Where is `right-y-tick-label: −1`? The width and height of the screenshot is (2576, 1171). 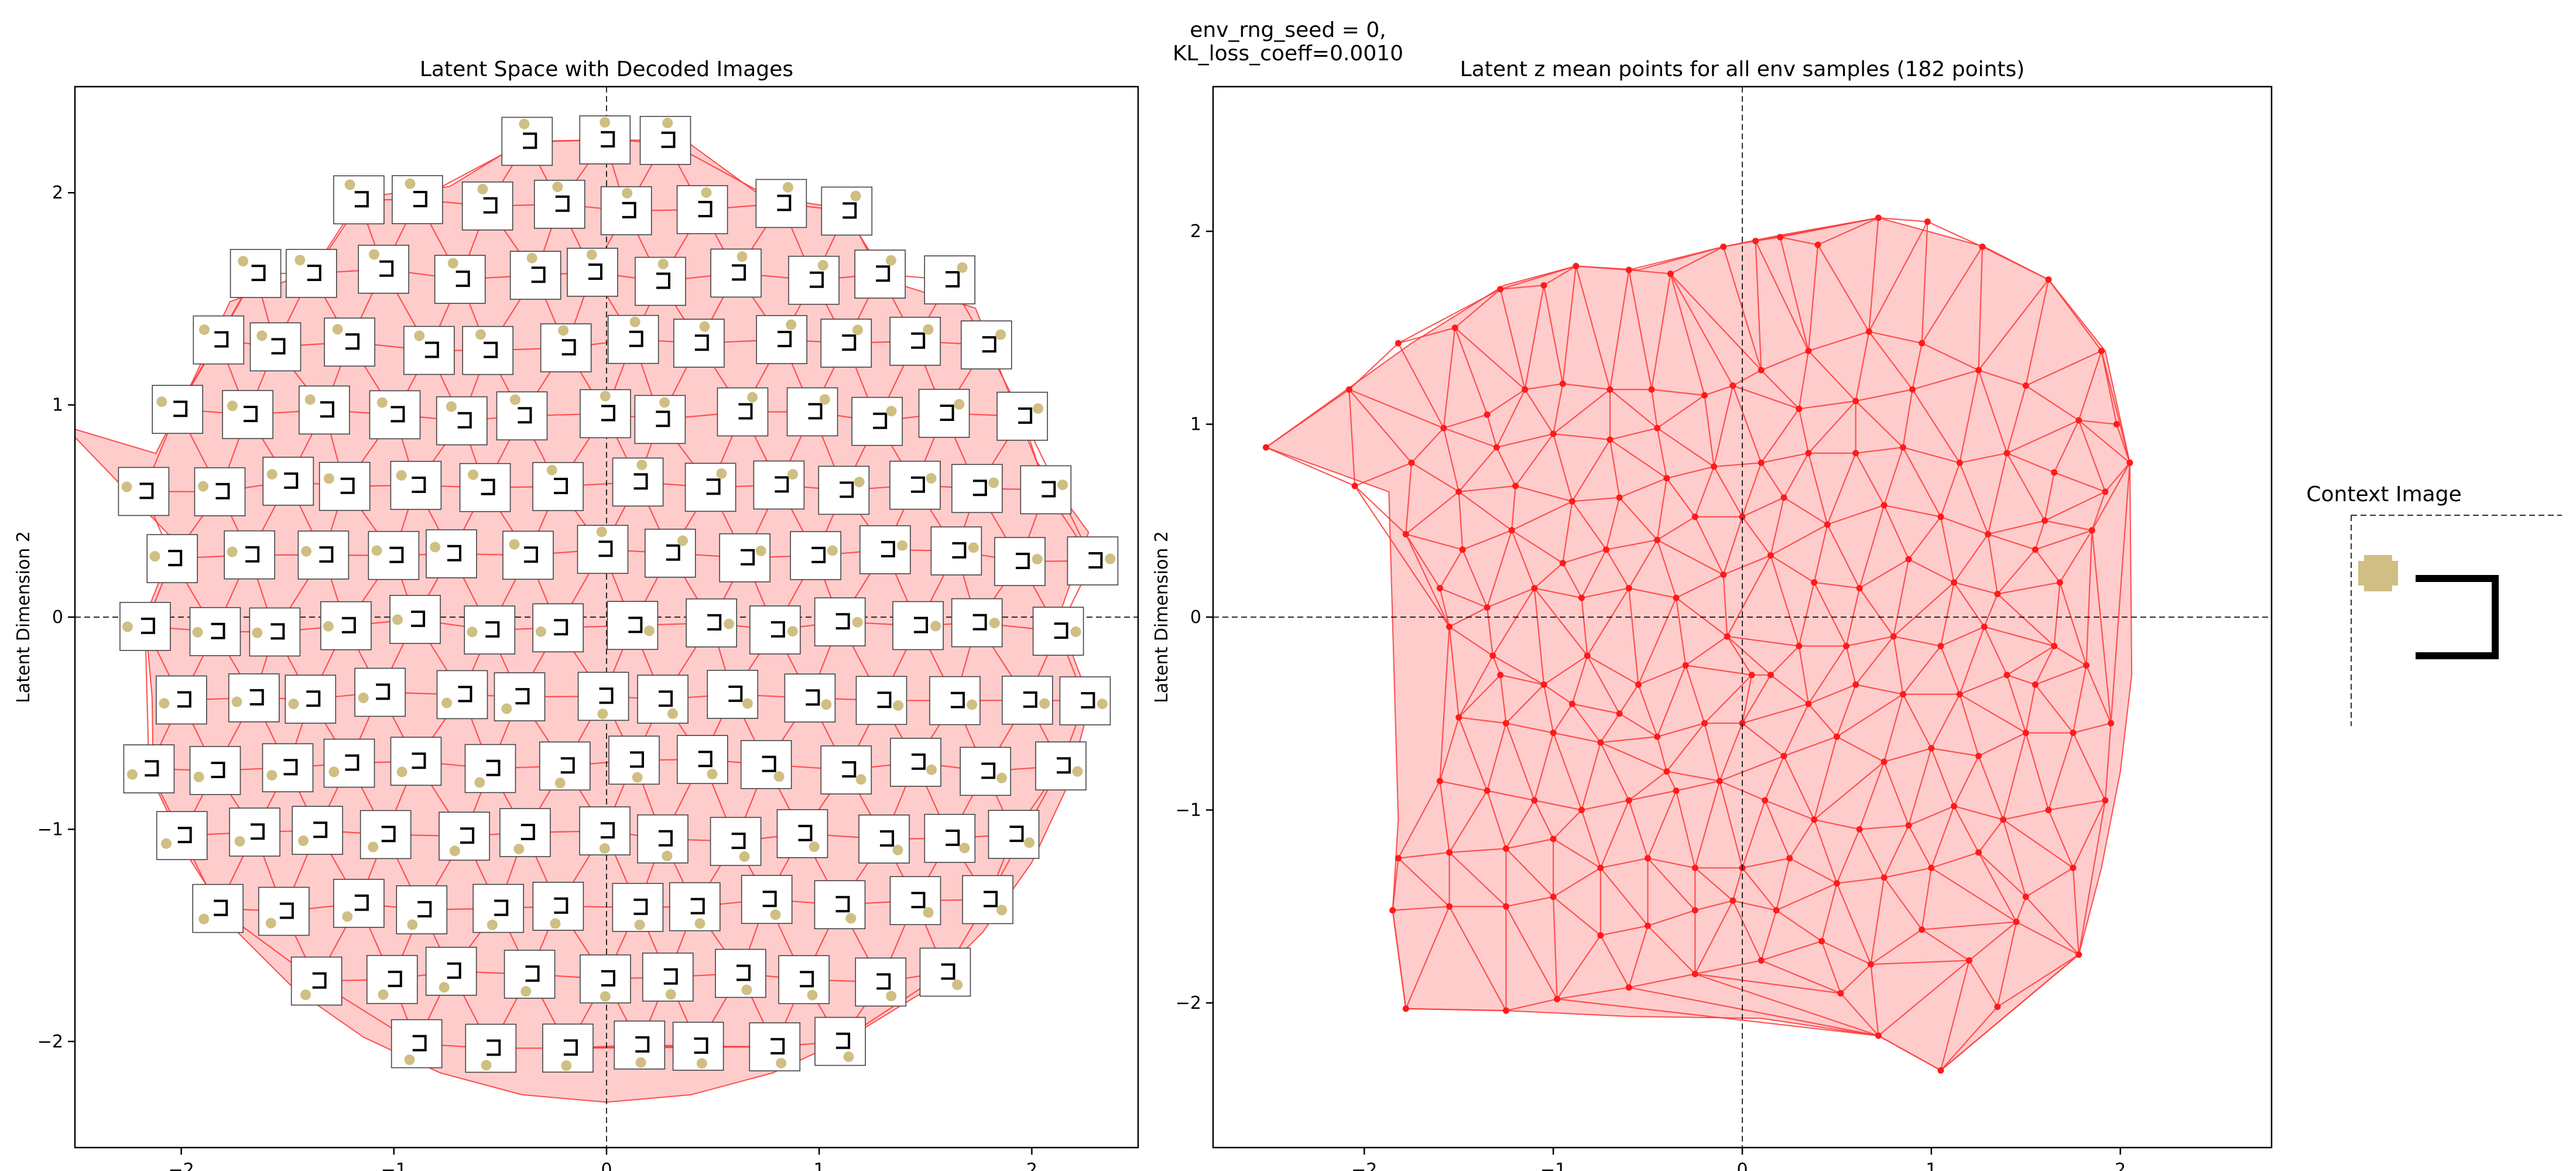
right-y-tick-label: −1 is located at coordinates (1188, 810).